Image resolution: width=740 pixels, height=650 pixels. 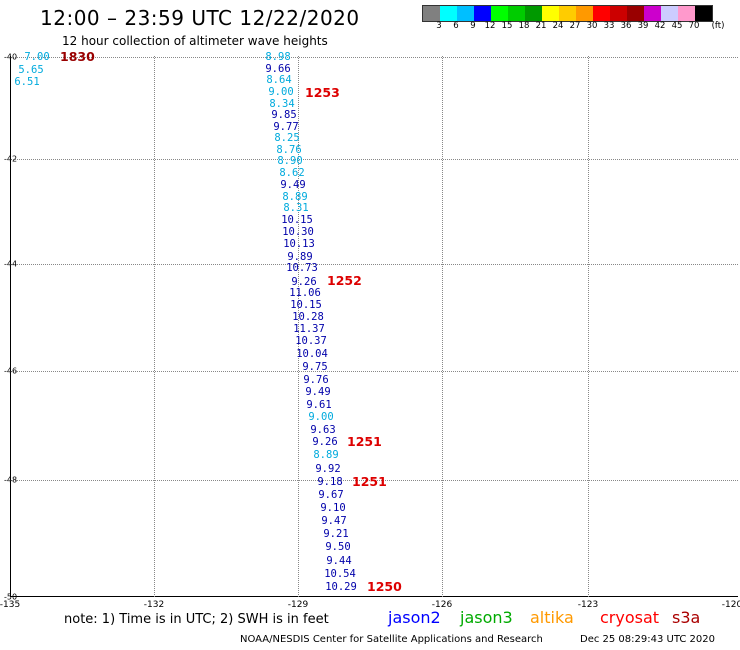 What do you see at coordinates (384, 586) in the screenshot?
I see `pass-time-label: 1250` at bounding box center [384, 586].